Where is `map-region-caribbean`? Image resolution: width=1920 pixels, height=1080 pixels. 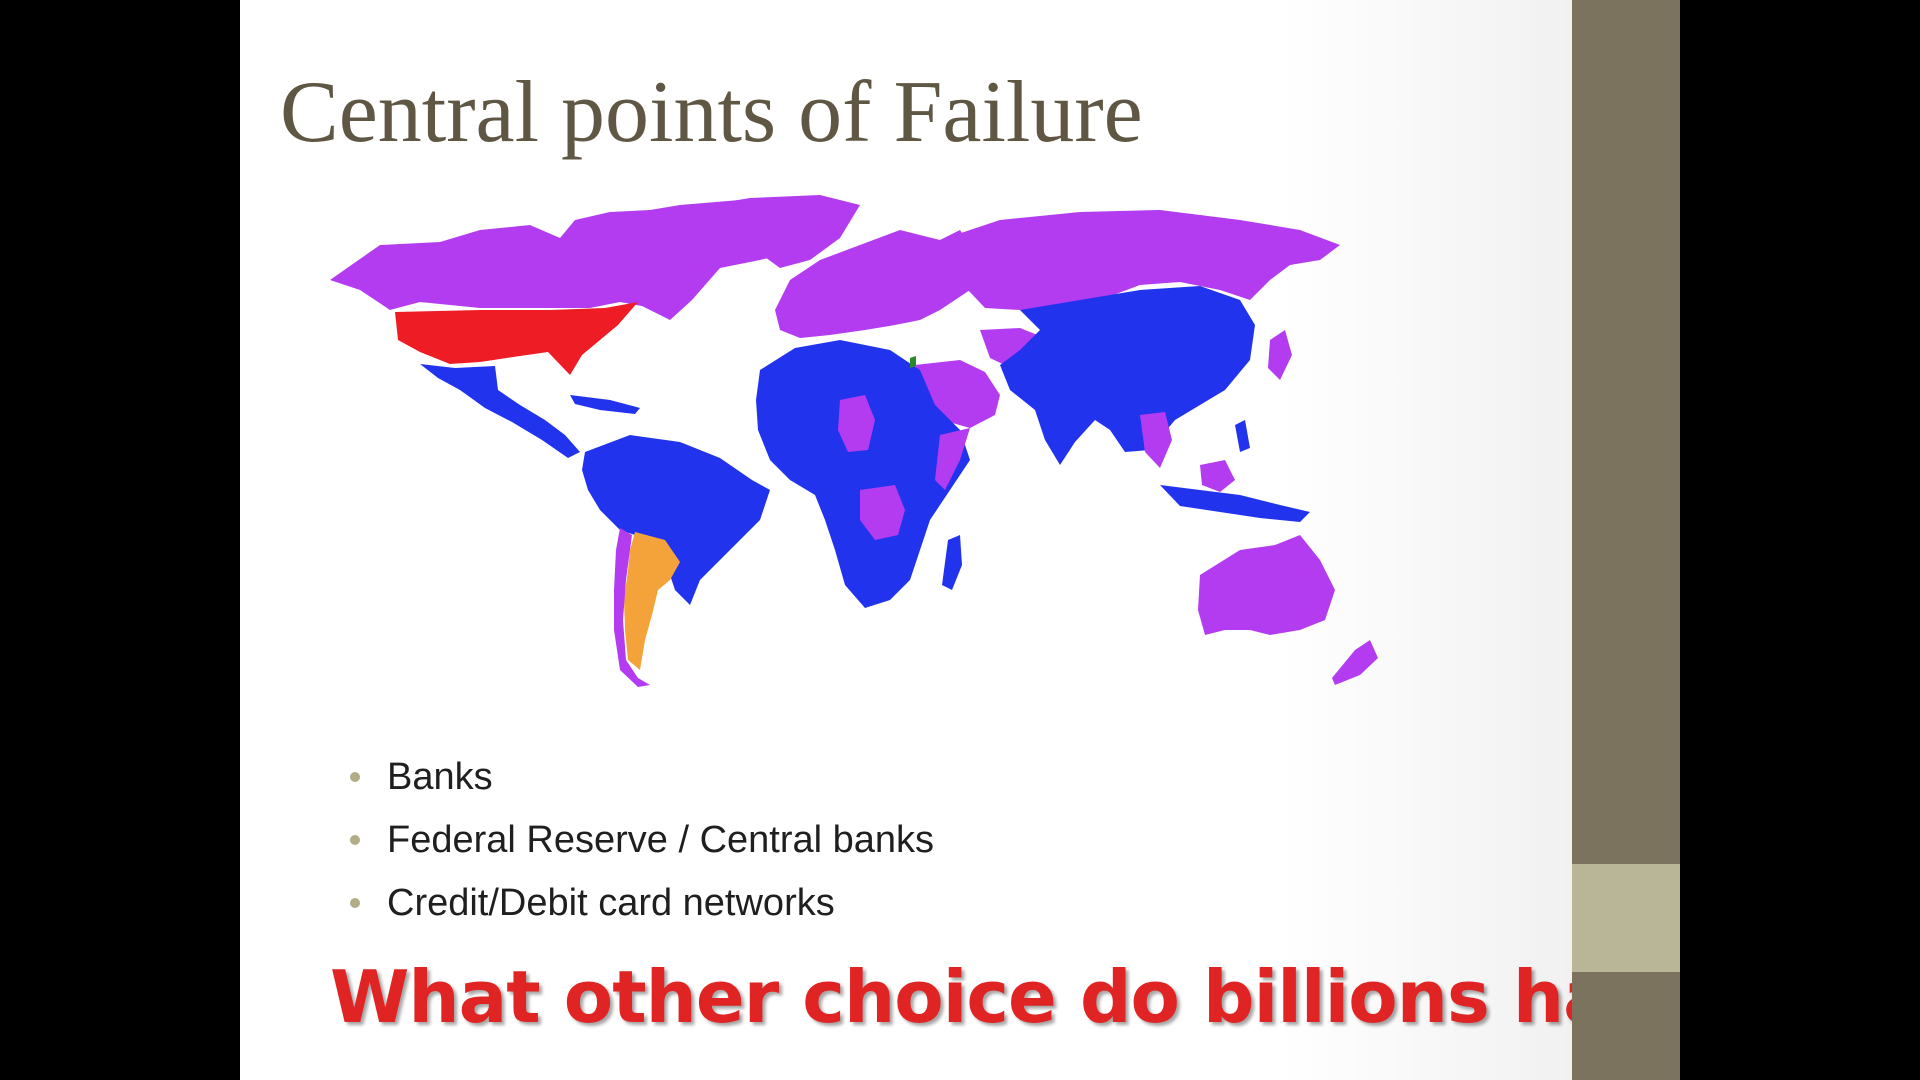
map-region-caribbean is located at coordinates (605, 404).